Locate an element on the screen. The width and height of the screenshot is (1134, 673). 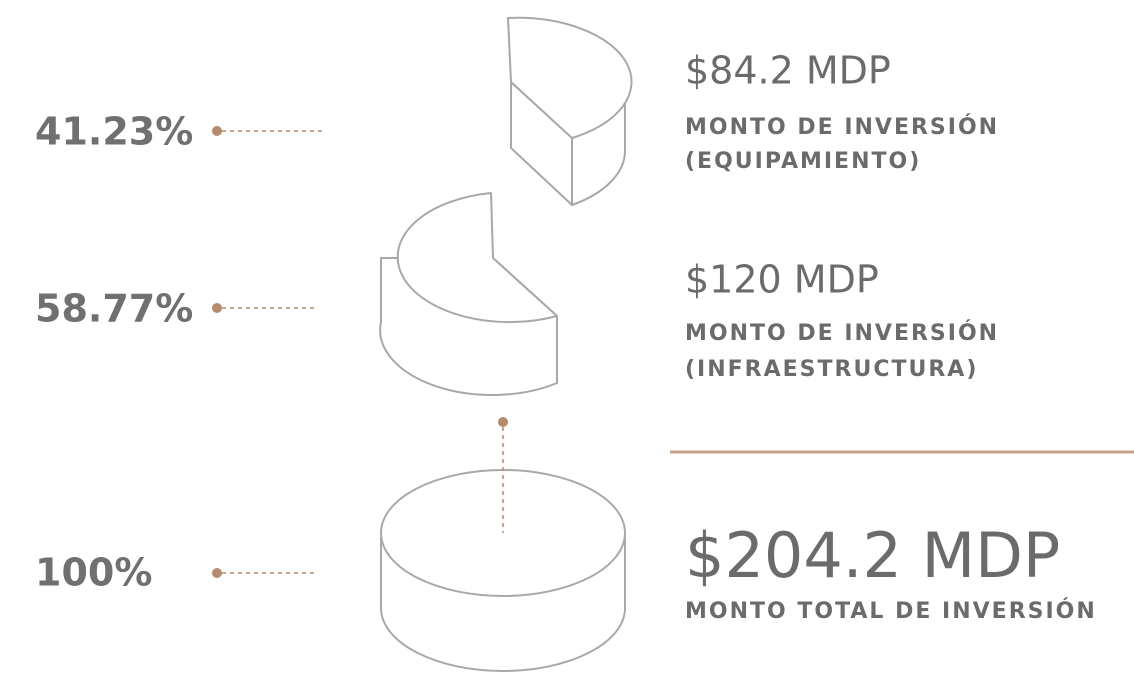
total-label: MONTO TOTAL DE INVERSIÓN is located at coordinates (891, 611).